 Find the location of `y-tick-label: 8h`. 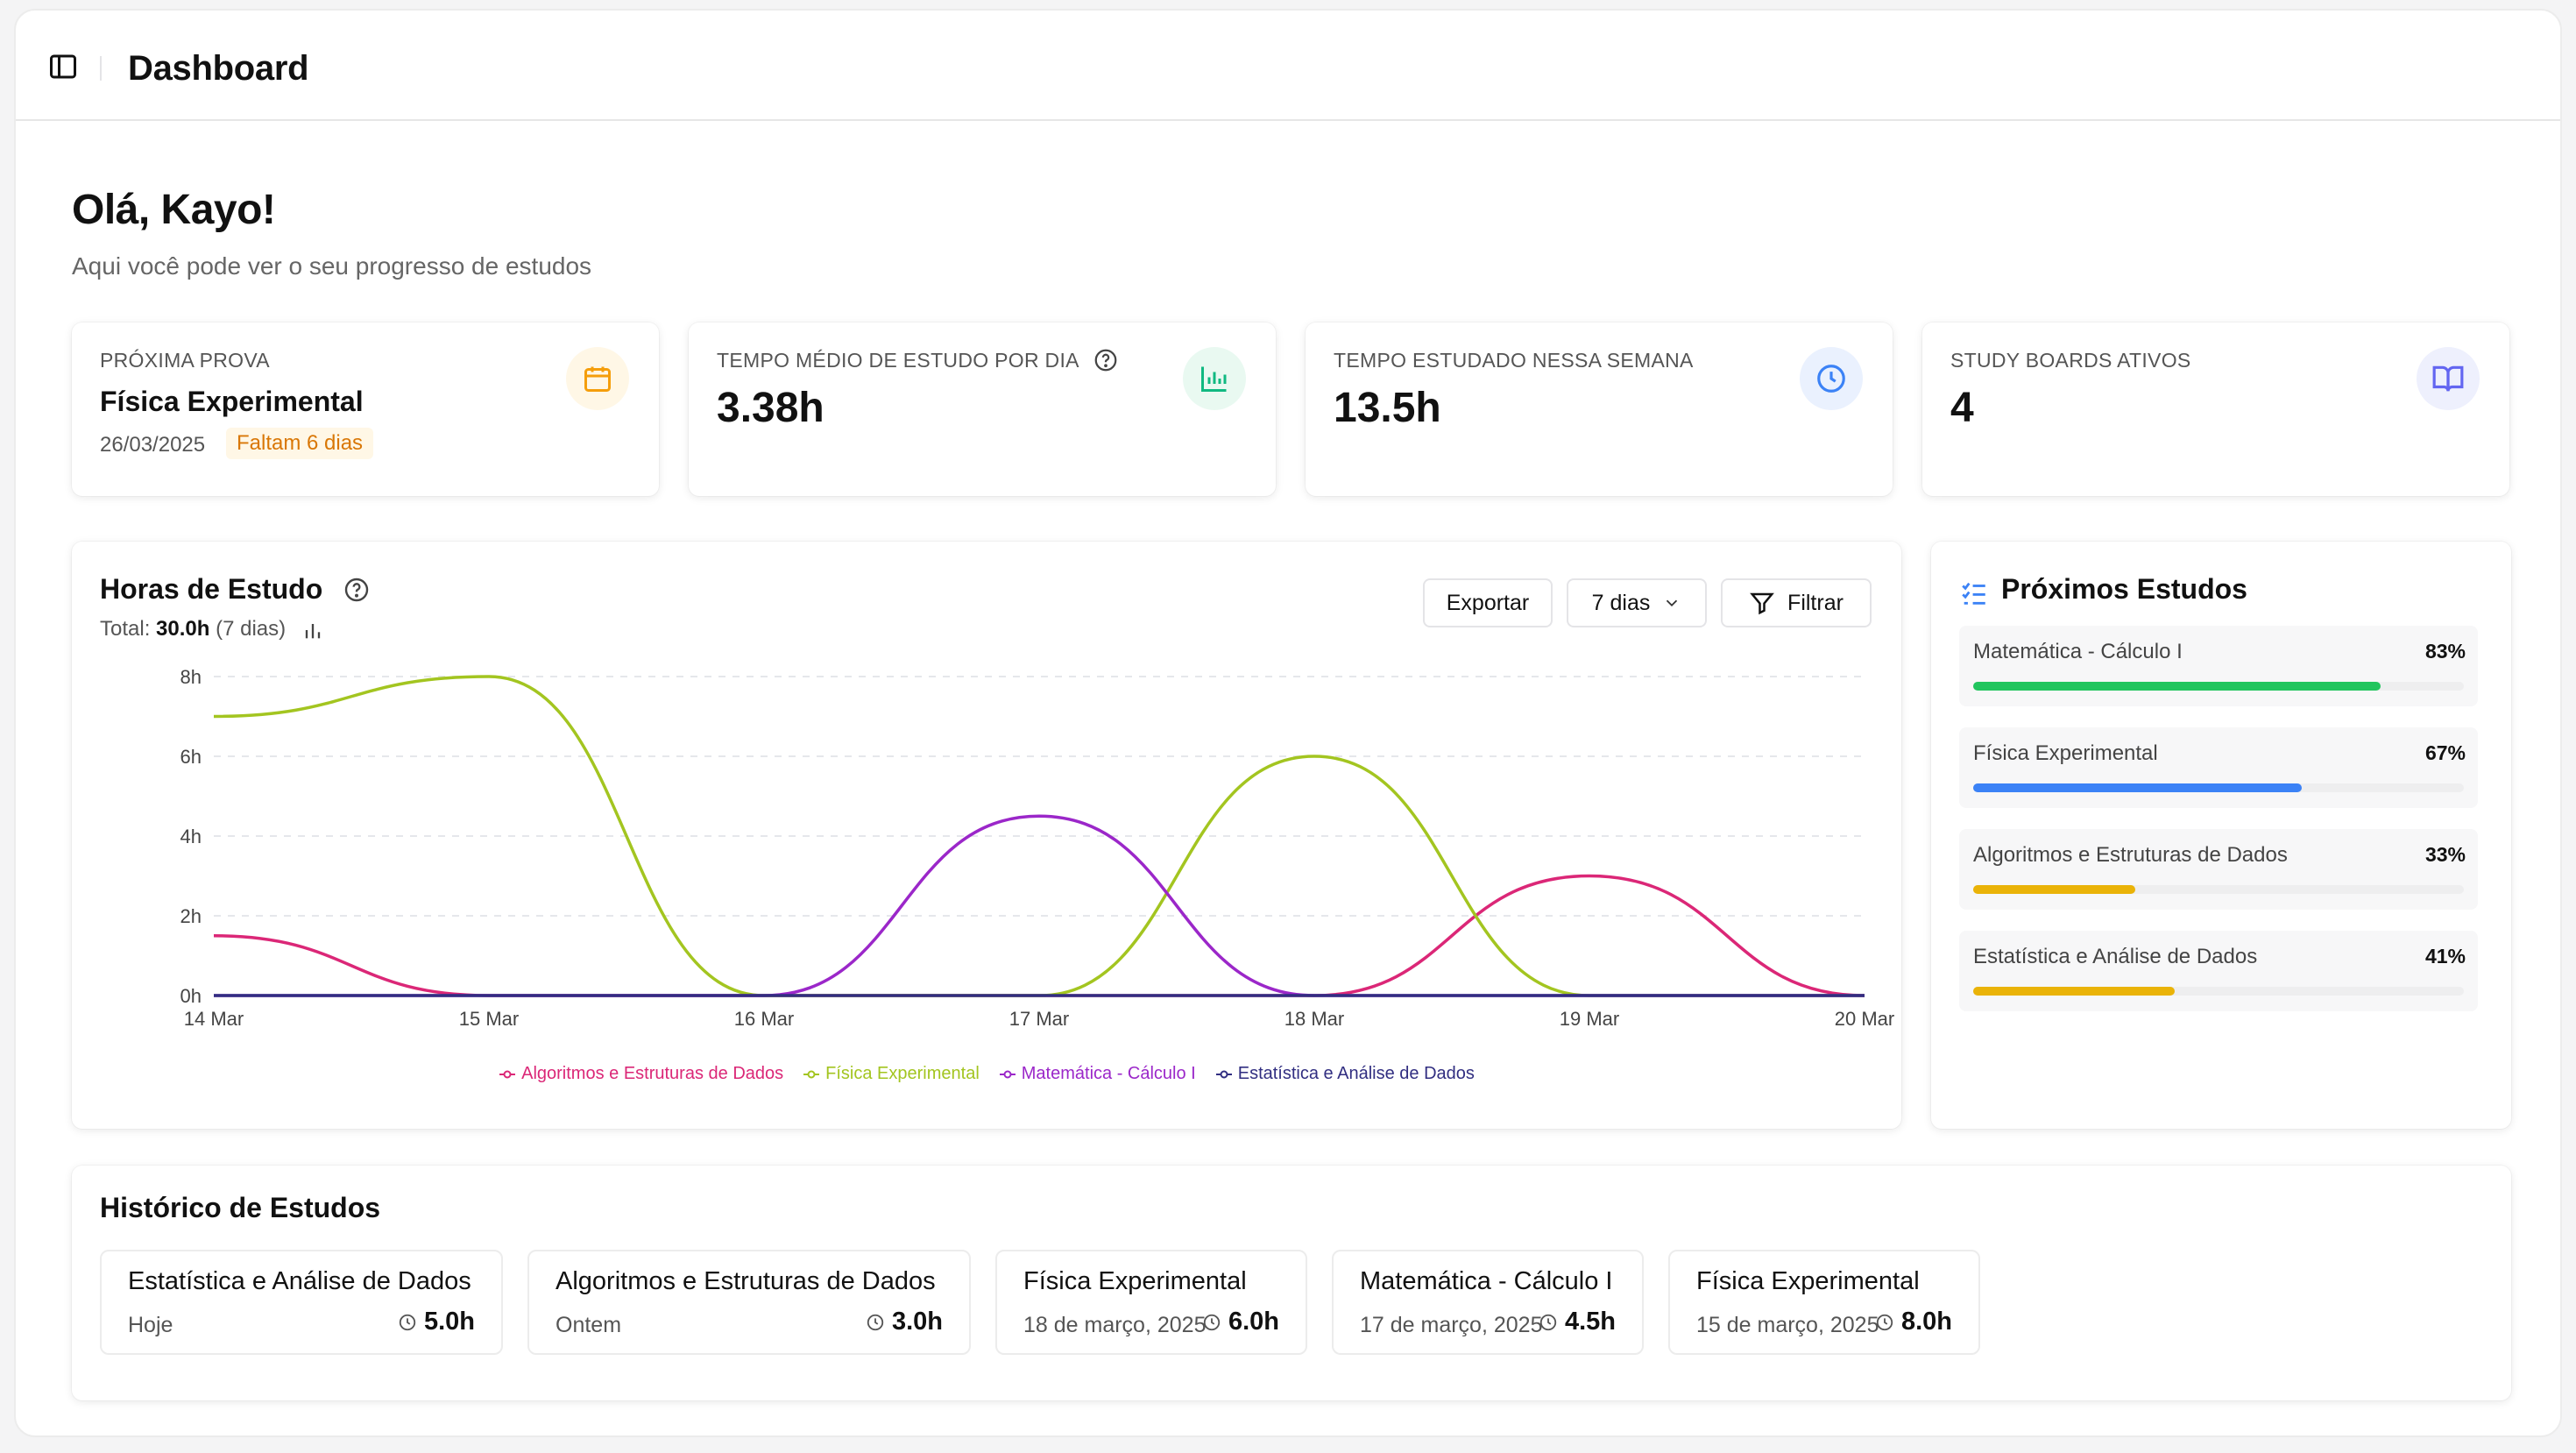

y-tick-label: 8h is located at coordinates (191, 677).